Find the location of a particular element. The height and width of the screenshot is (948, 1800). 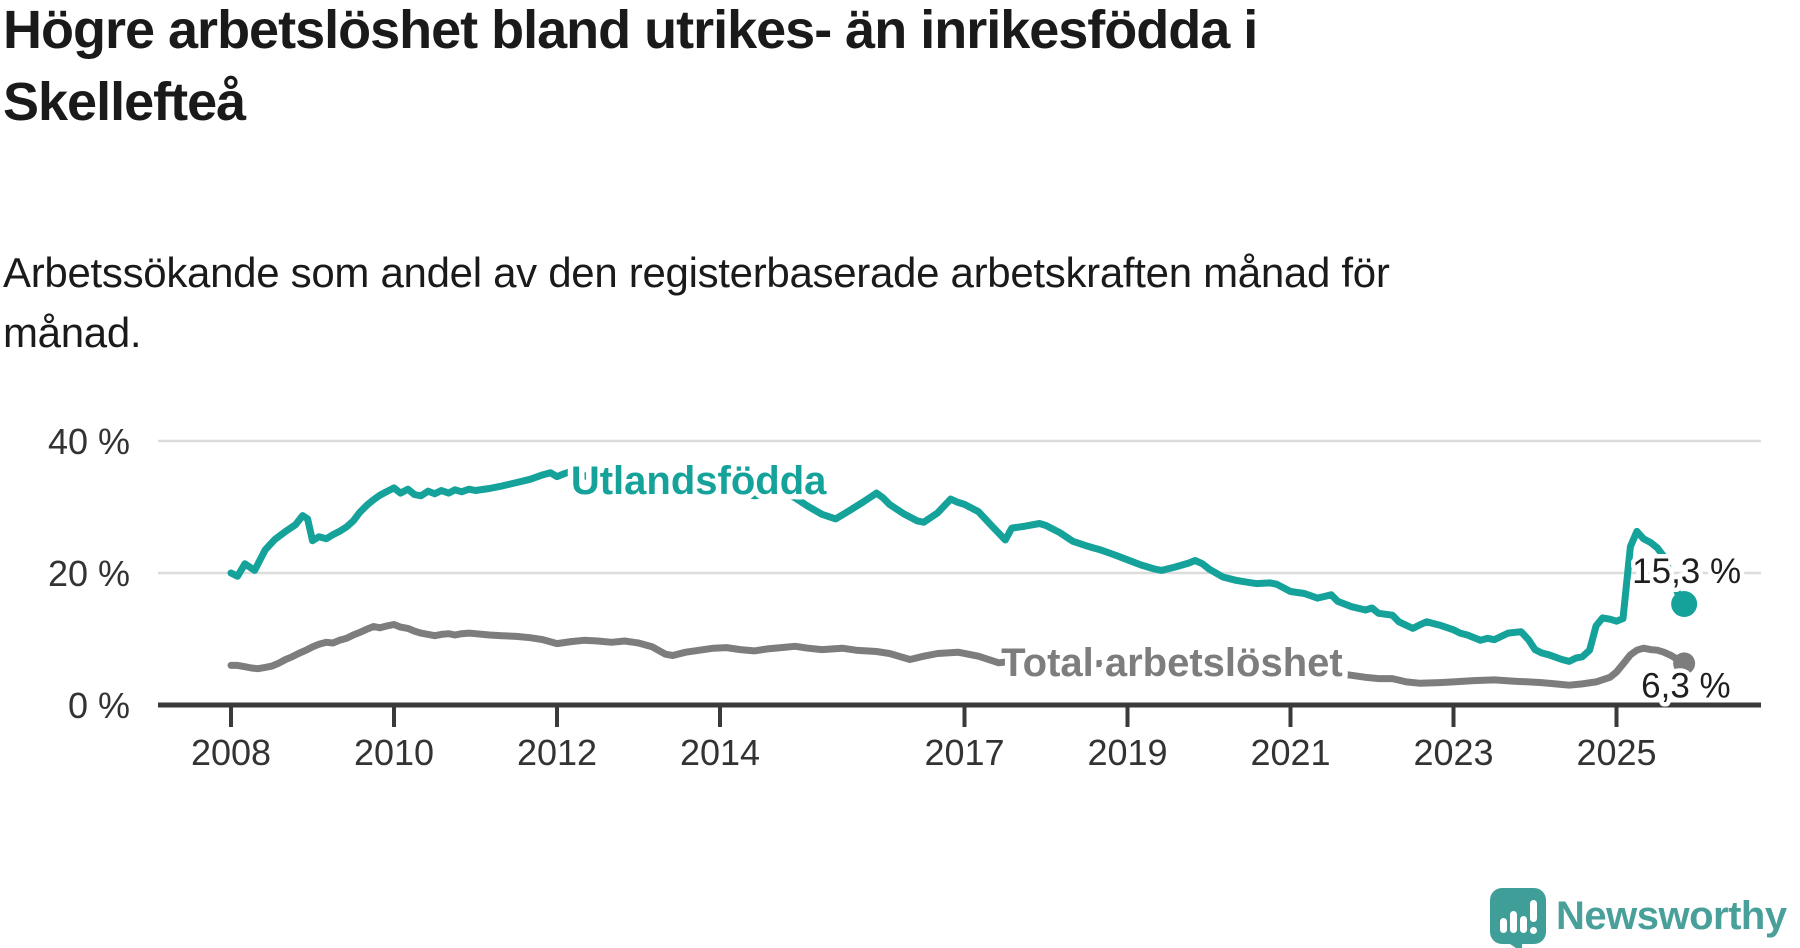

series-end-dot-utlandsfodda is located at coordinates (1684, 604).